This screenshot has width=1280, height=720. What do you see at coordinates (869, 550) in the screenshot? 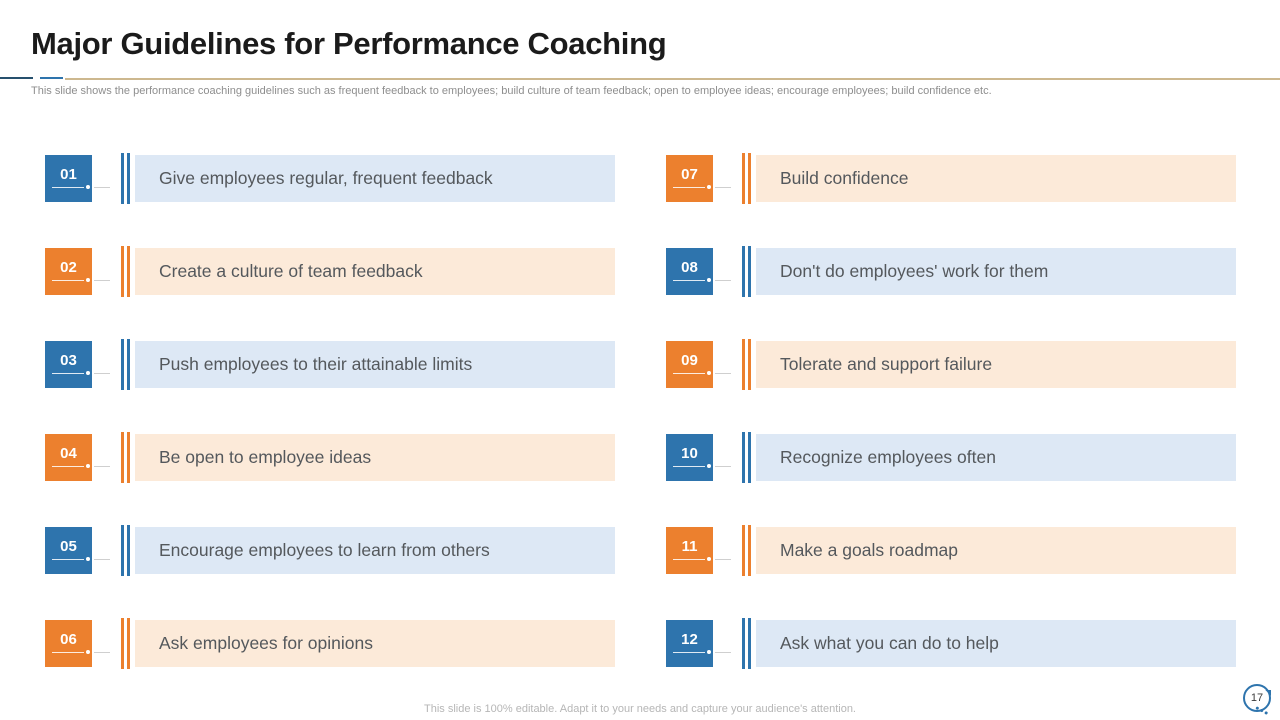
I see `guideline-label: Make a goals roadmap` at bounding box center [869, 550].